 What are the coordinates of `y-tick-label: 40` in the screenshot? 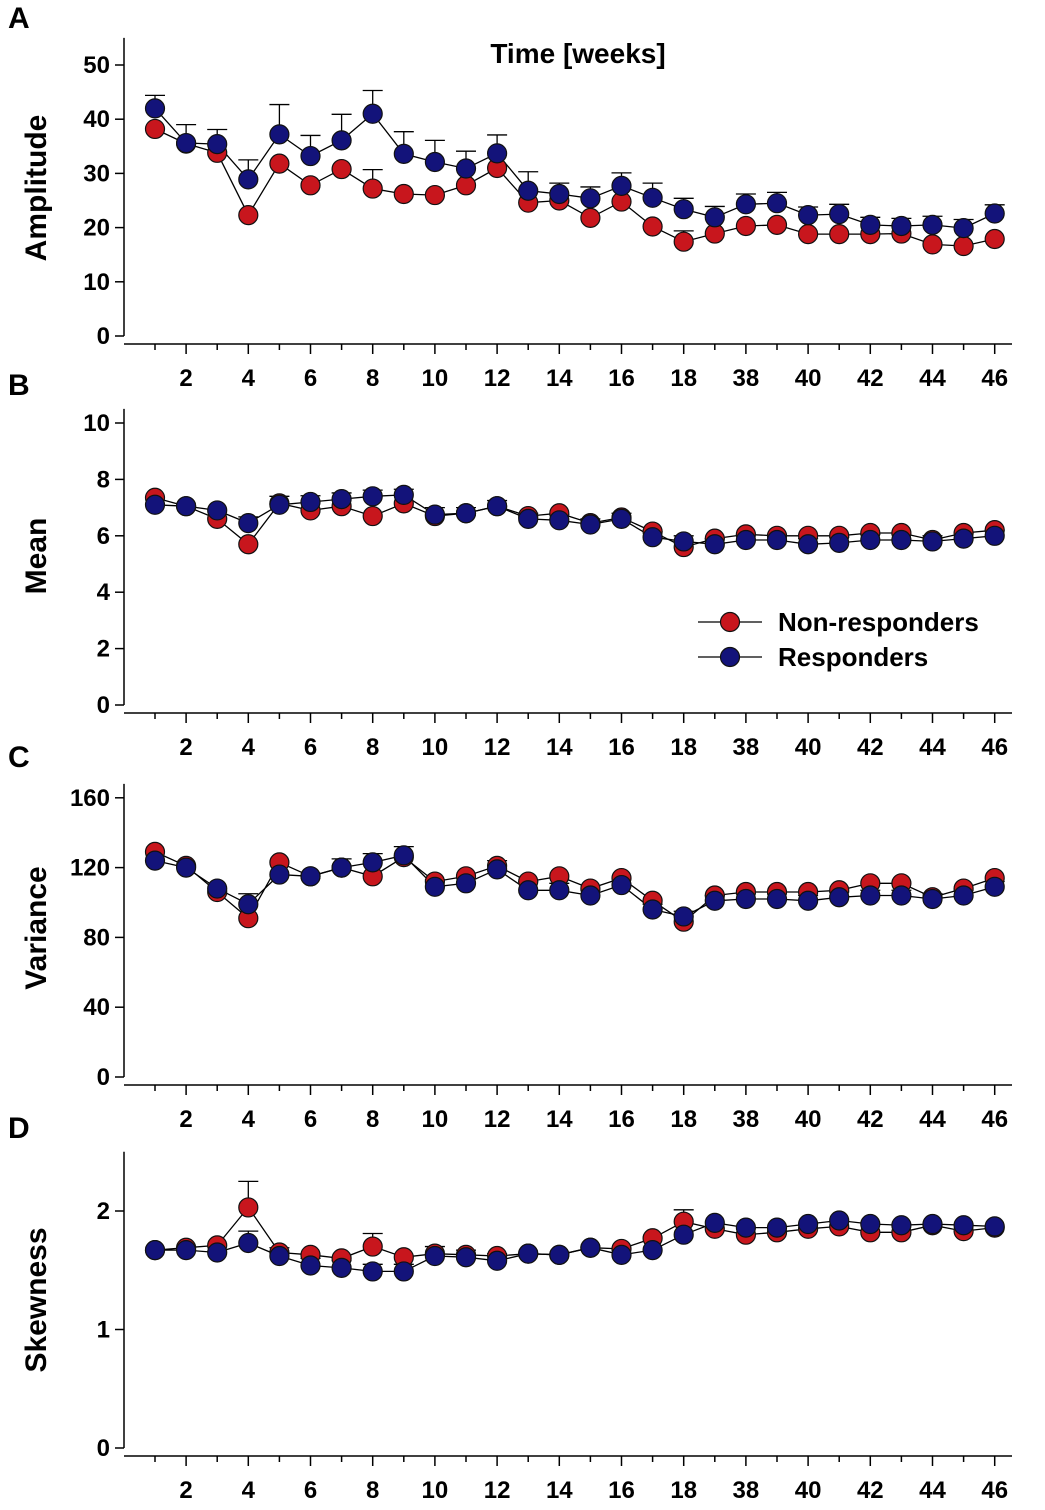 It's located at (96, 119).